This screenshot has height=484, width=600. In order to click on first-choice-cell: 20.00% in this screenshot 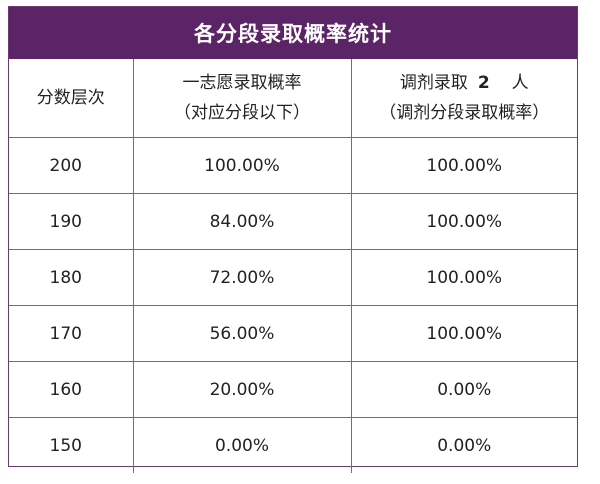, I will do `click(242, 389)`.